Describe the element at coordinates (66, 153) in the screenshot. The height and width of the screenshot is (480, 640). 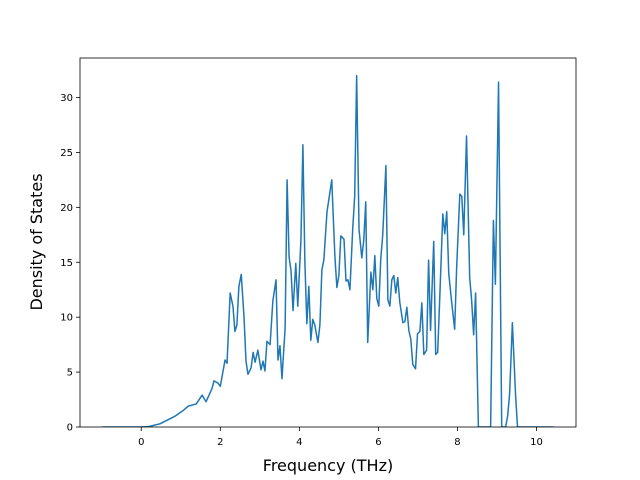
I see `y-tick-label: 25` at that location.